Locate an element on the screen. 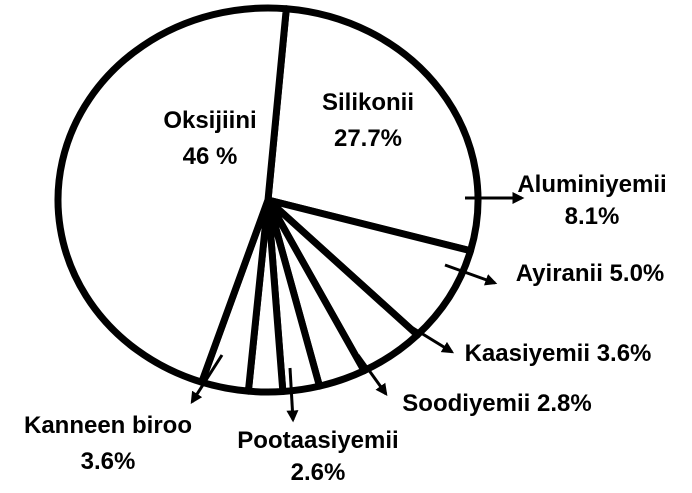 The height and width of the screenshot is (493, 692). slice-label: Aluminiyemii is located at coordinates (591, 184).